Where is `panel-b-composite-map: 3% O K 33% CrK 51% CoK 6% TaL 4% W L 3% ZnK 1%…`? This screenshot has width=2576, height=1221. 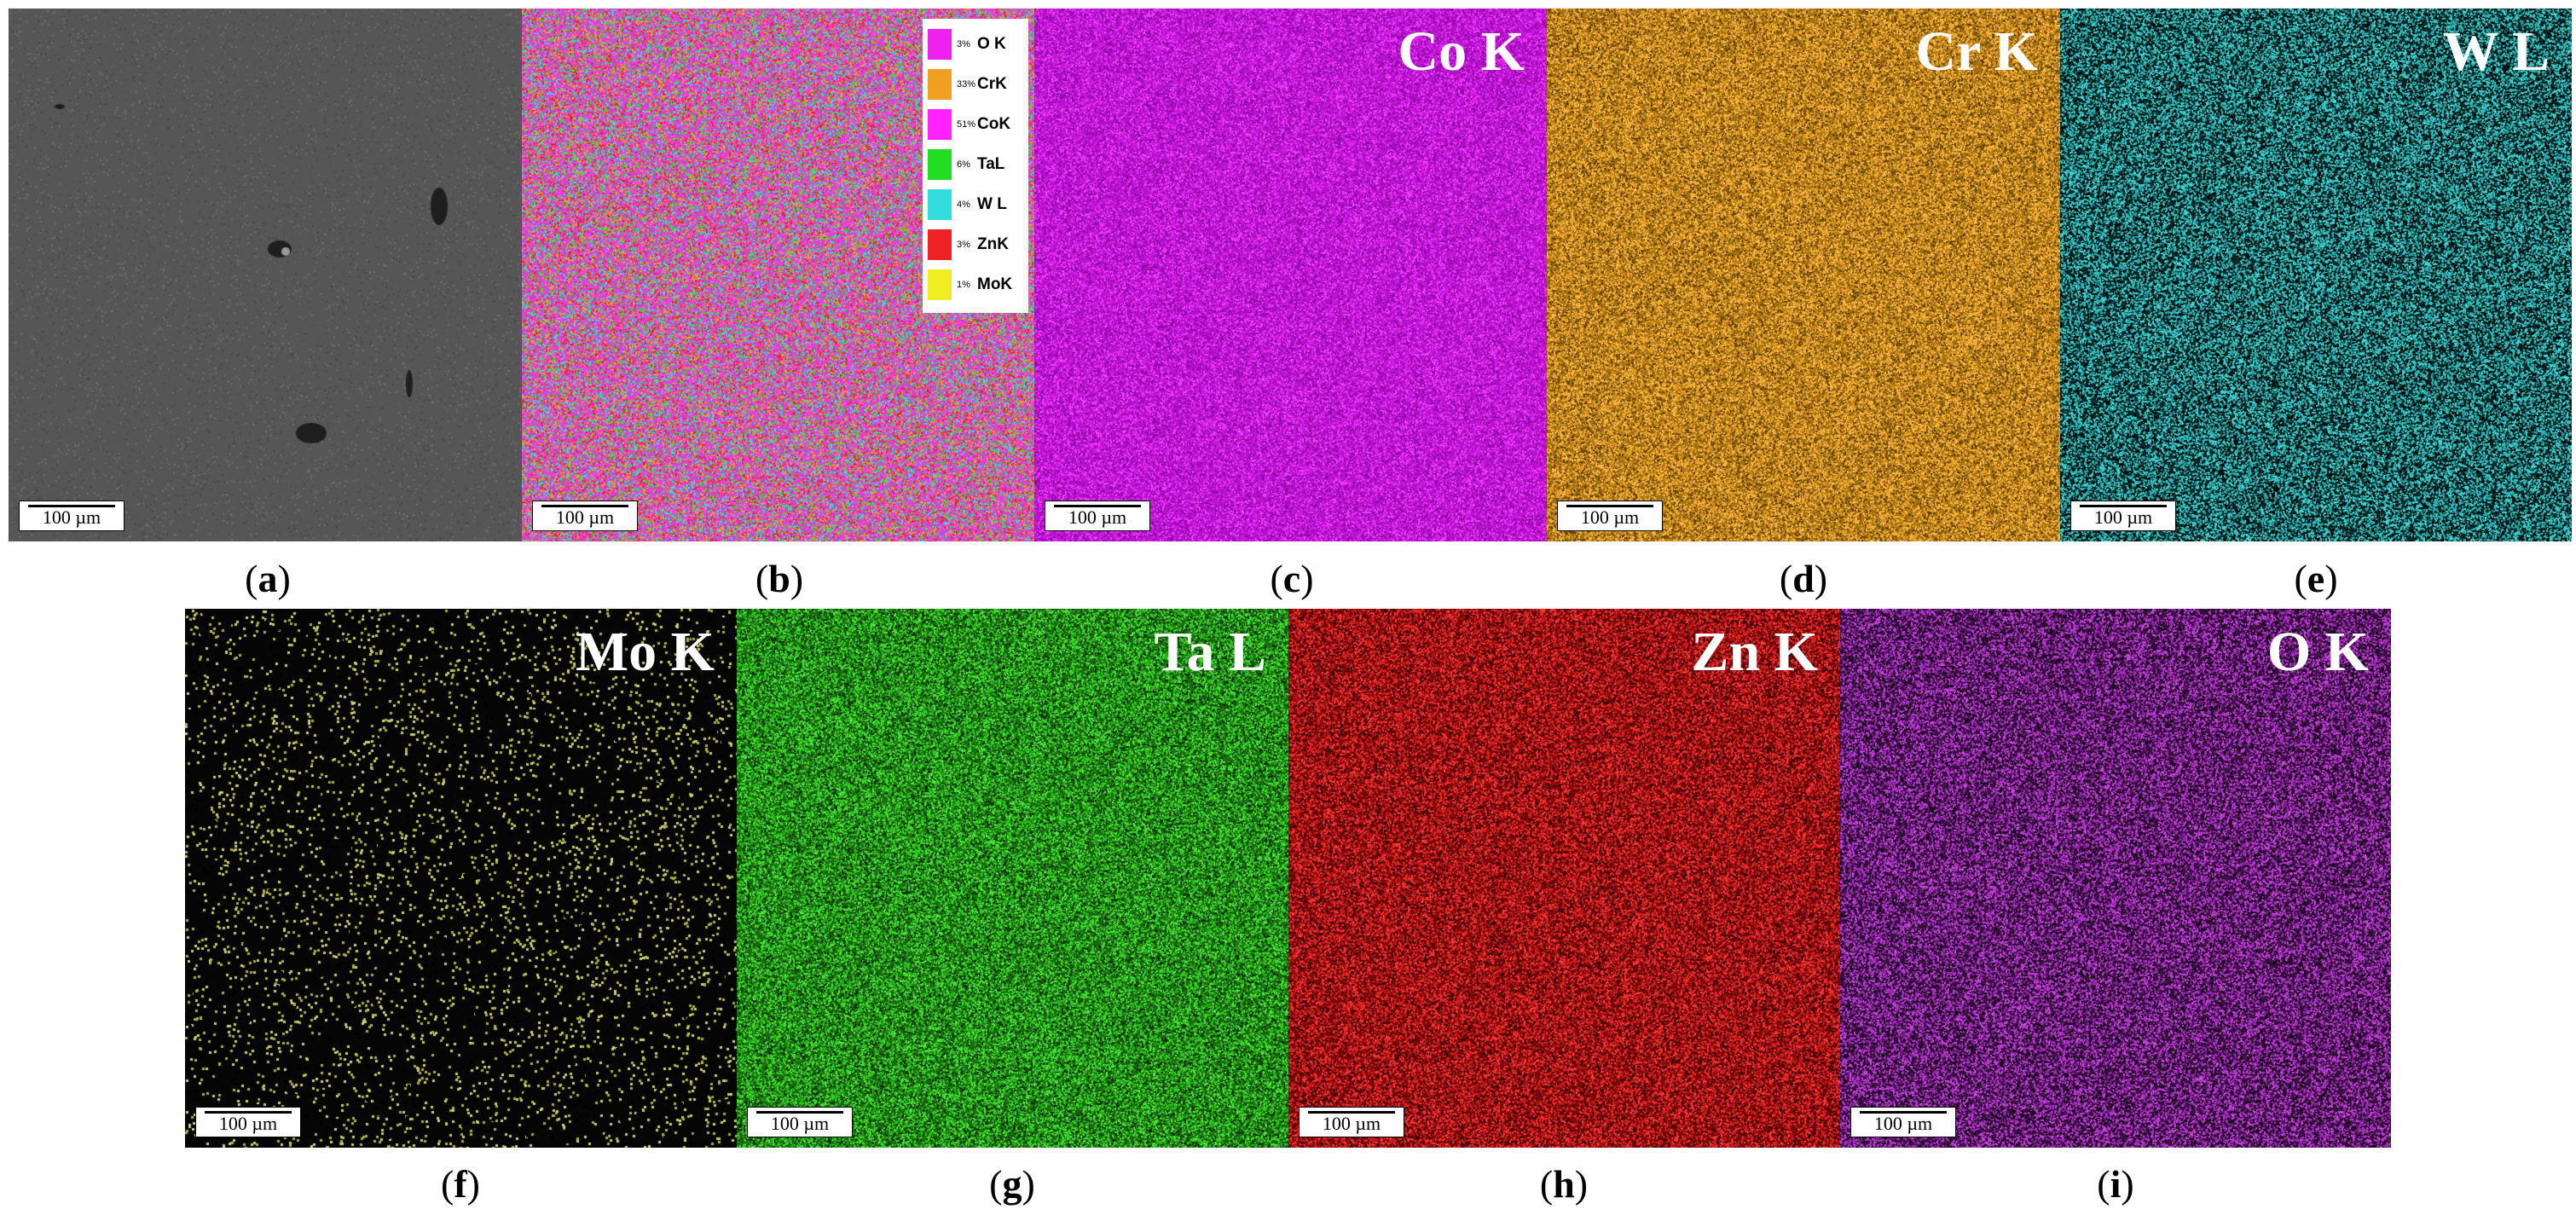 panel-b-composite-map: 3% O K 33% CrK 51% CoK 6% TaL 4% W L 3% ZnK 1%… is located at coordinates (778, 275).